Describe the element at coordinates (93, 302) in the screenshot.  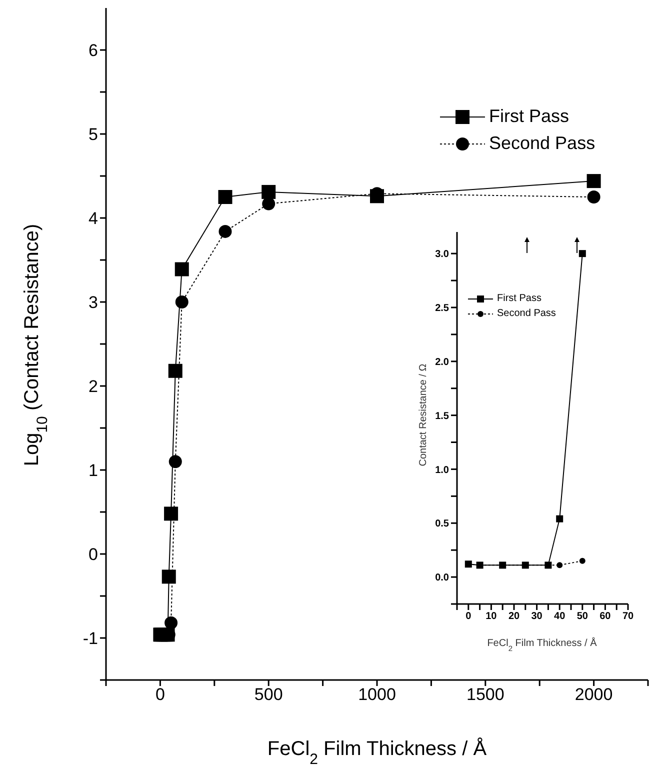
I see `y-tick-label: 3` at that location.